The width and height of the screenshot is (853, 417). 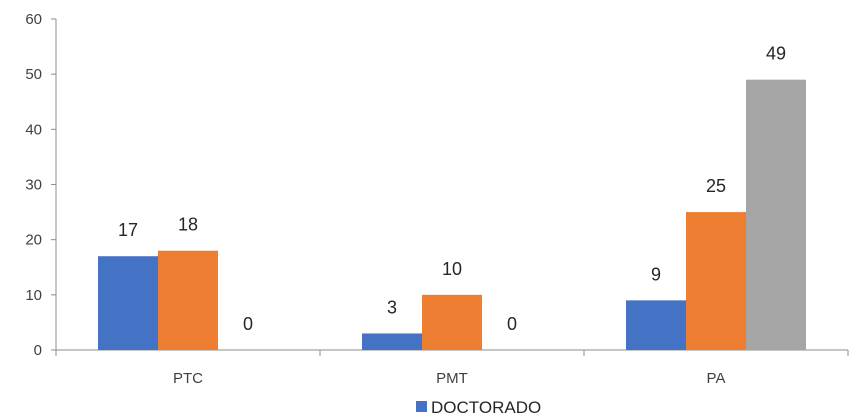 What do you see at coordinates (188, 378) in the screenshot?
I see `x-tick-label: PTC` at bounding box center [188, 378].